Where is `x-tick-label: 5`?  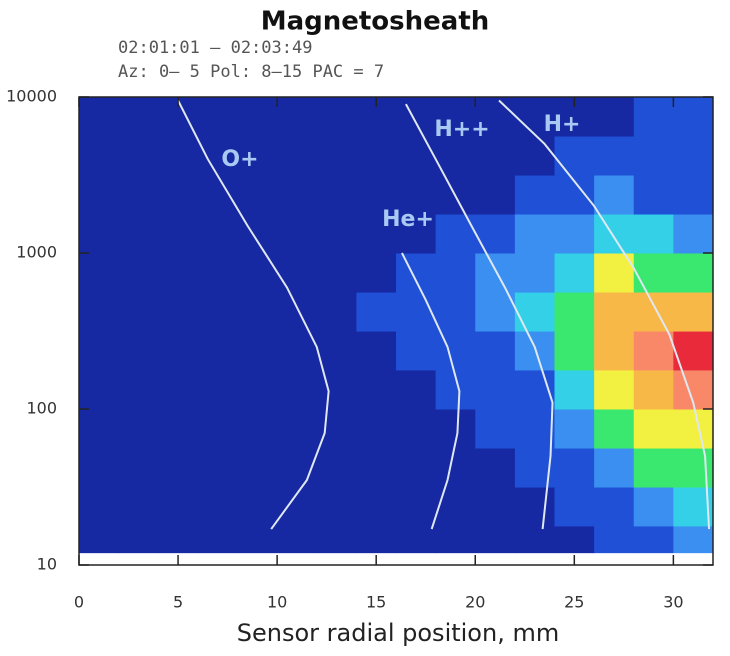
x-tick-label: 5 is located at coordinates (178, 602).